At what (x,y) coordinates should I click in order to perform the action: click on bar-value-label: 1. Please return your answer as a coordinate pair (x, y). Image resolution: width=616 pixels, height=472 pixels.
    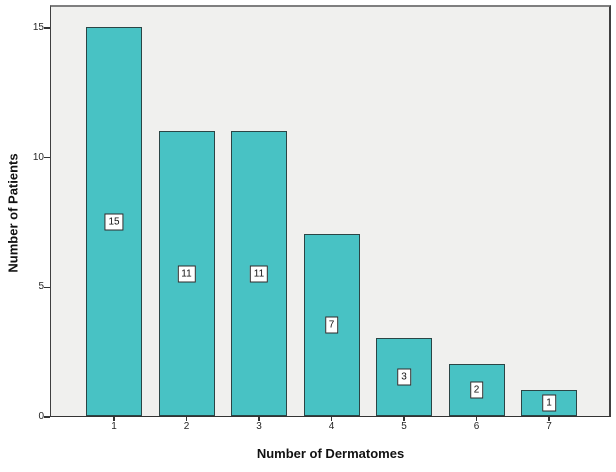
    Looking at the image, I should click on (549, 403).